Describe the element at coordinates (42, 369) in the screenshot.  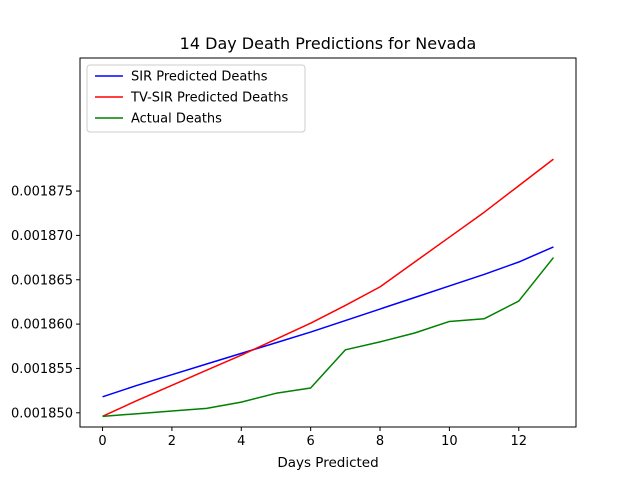
I see `y-tick-label: 0.001855` at that location.